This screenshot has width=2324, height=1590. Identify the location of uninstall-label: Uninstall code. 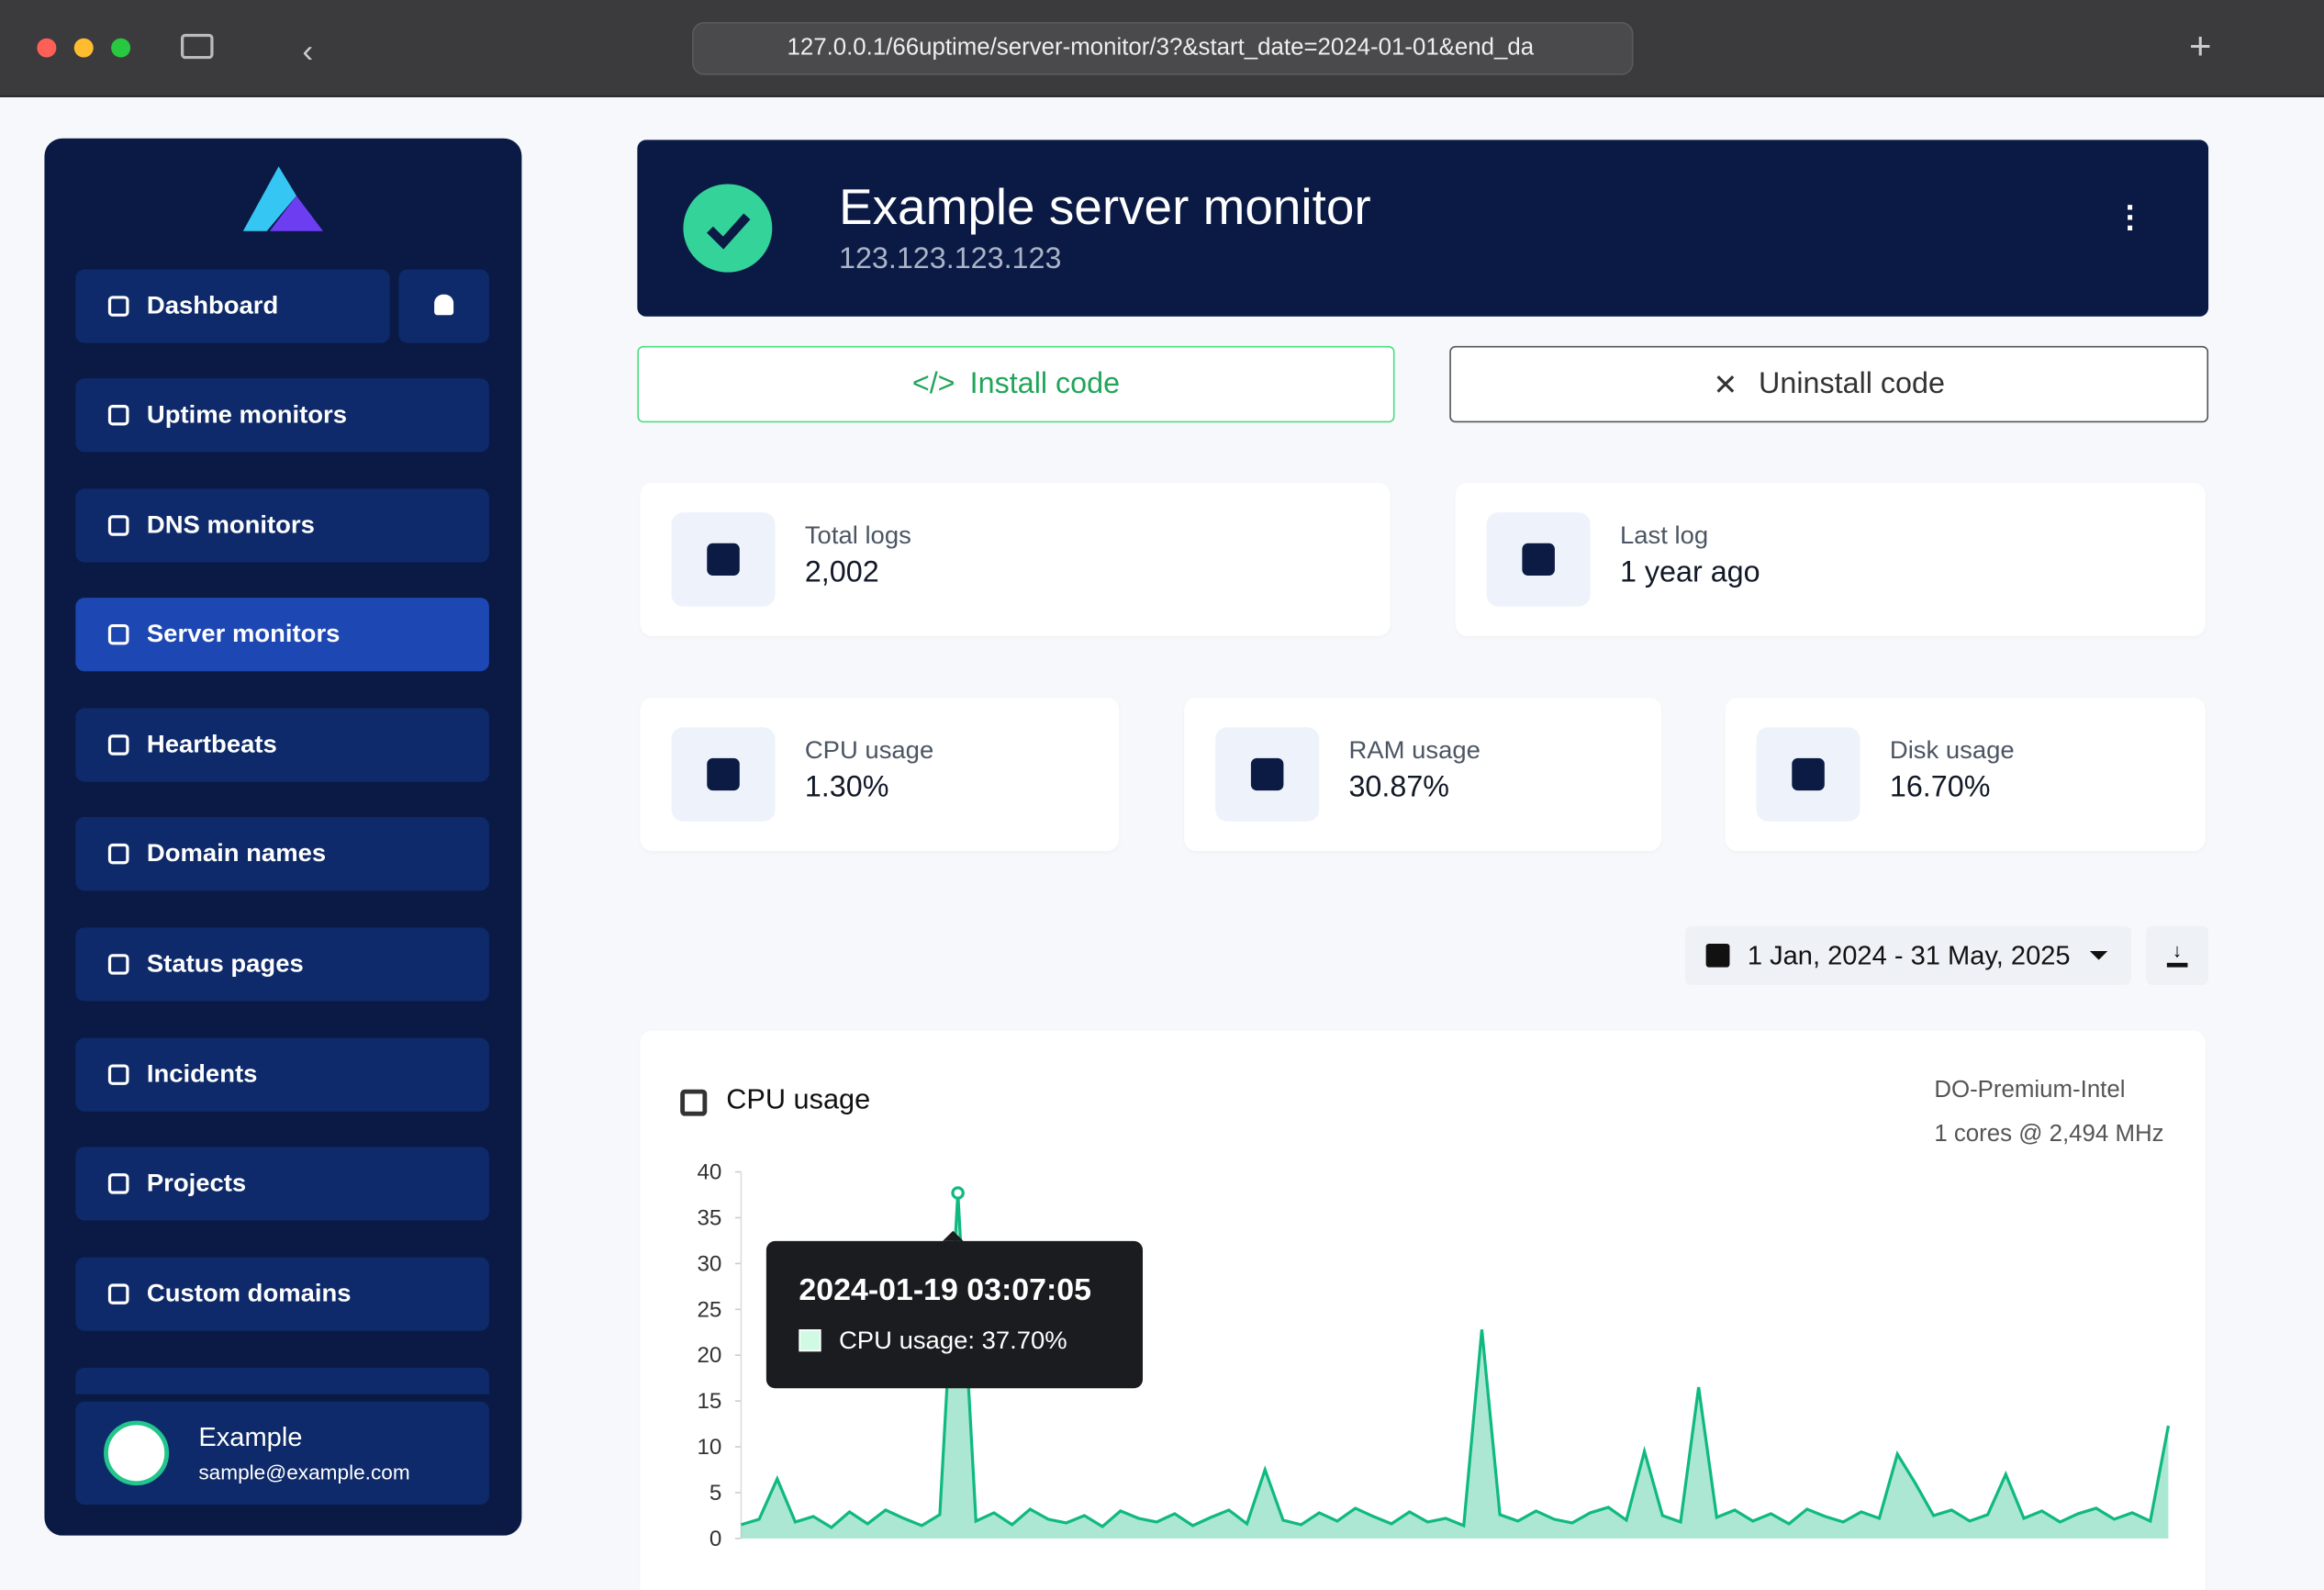
(1852, 383).